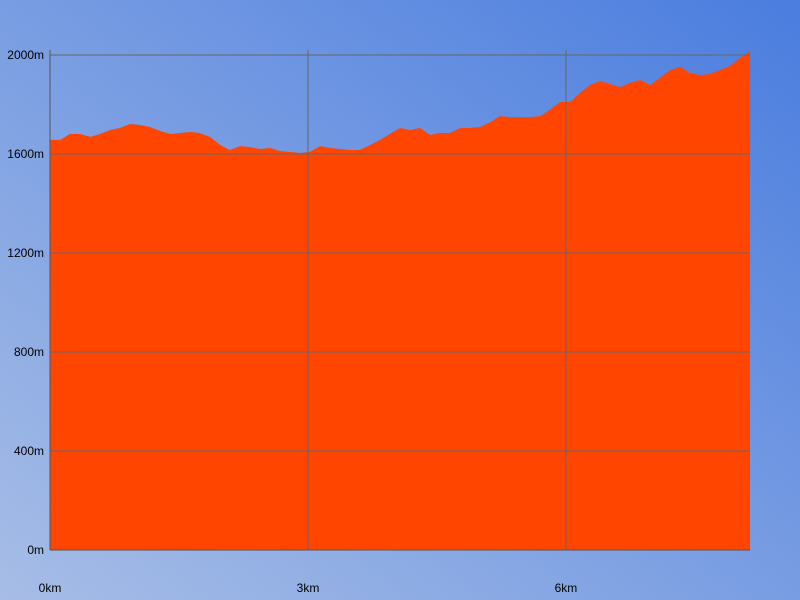 The image size is (800, 600). I want to click on x-tick-label: 6km, so click(566, 588).